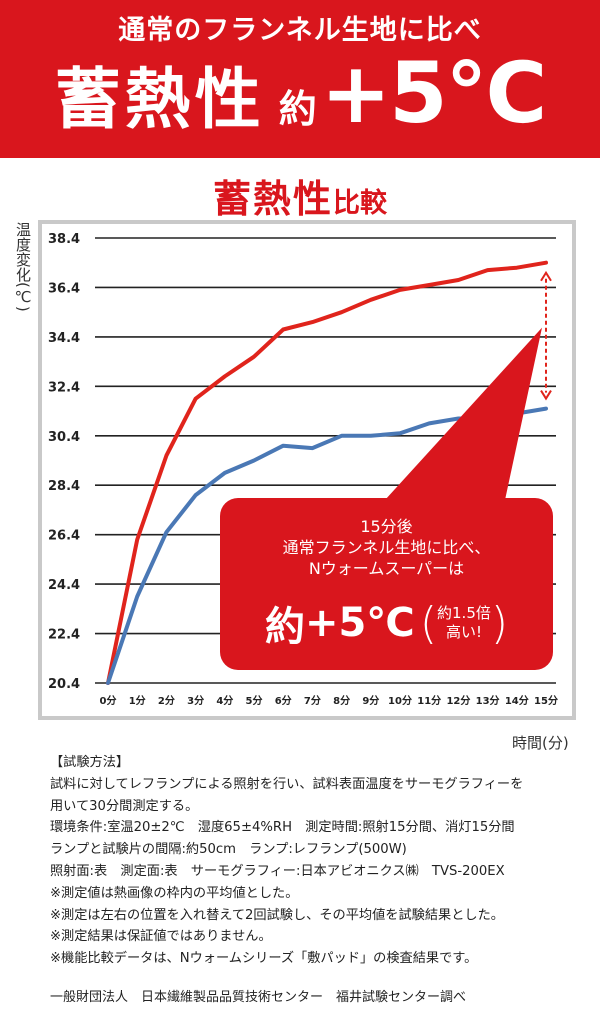  I want to click on callout-line-3: Nウォームスーパーは, so click(386, 568).